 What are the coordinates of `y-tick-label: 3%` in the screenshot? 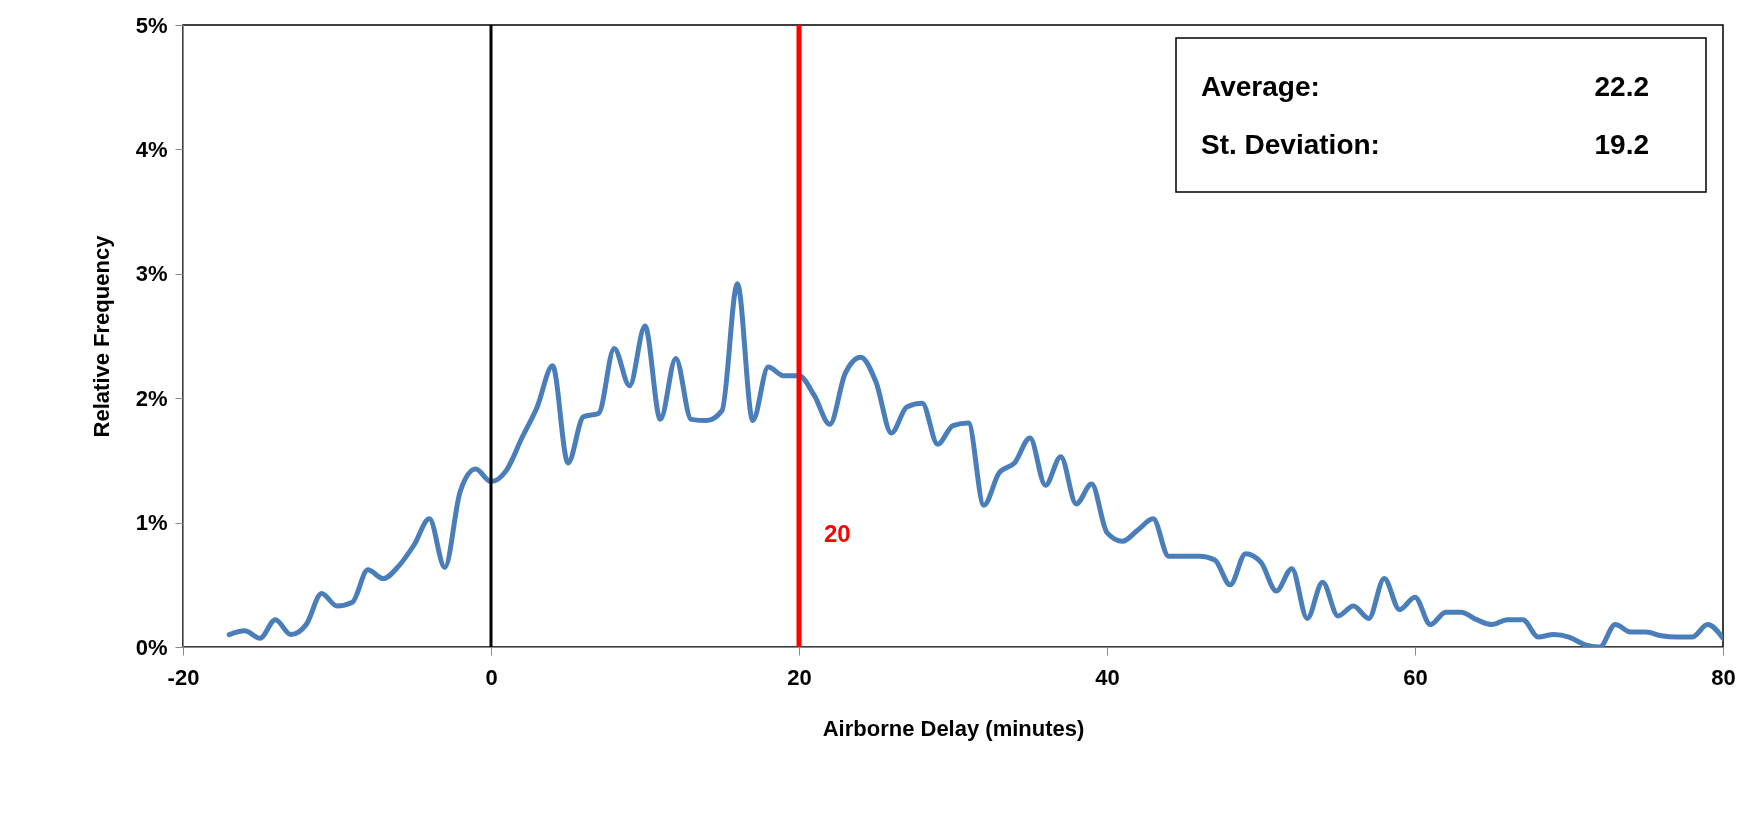 It's located at (151, 274).